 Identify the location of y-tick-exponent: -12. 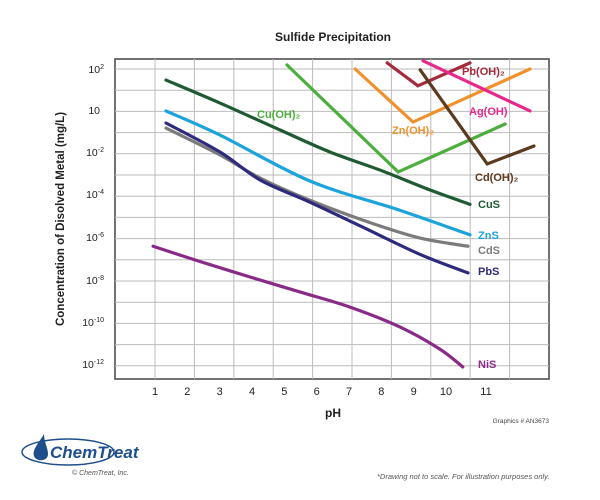
(99, 362).